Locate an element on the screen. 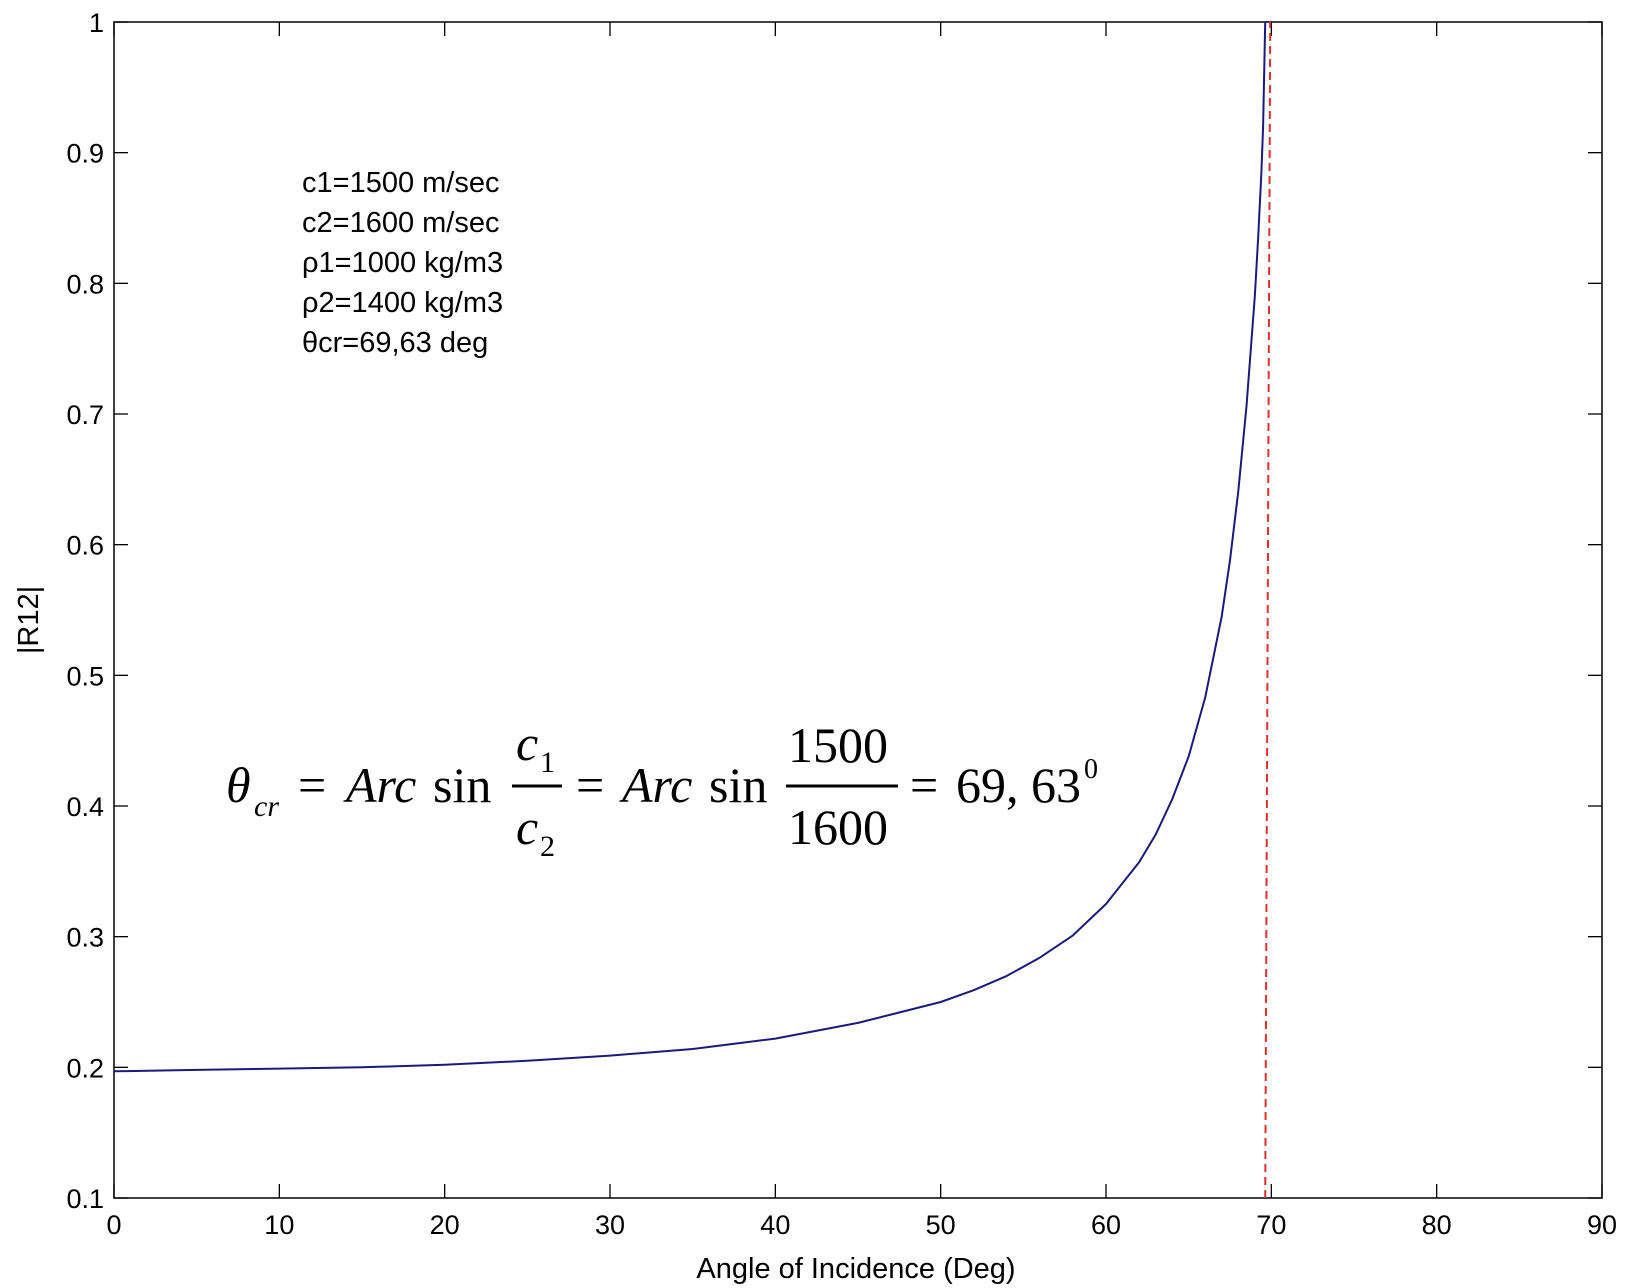 The height and width of the screenshot is (1288, 1638). reference-line-group is located at coordinates (1268, 610).